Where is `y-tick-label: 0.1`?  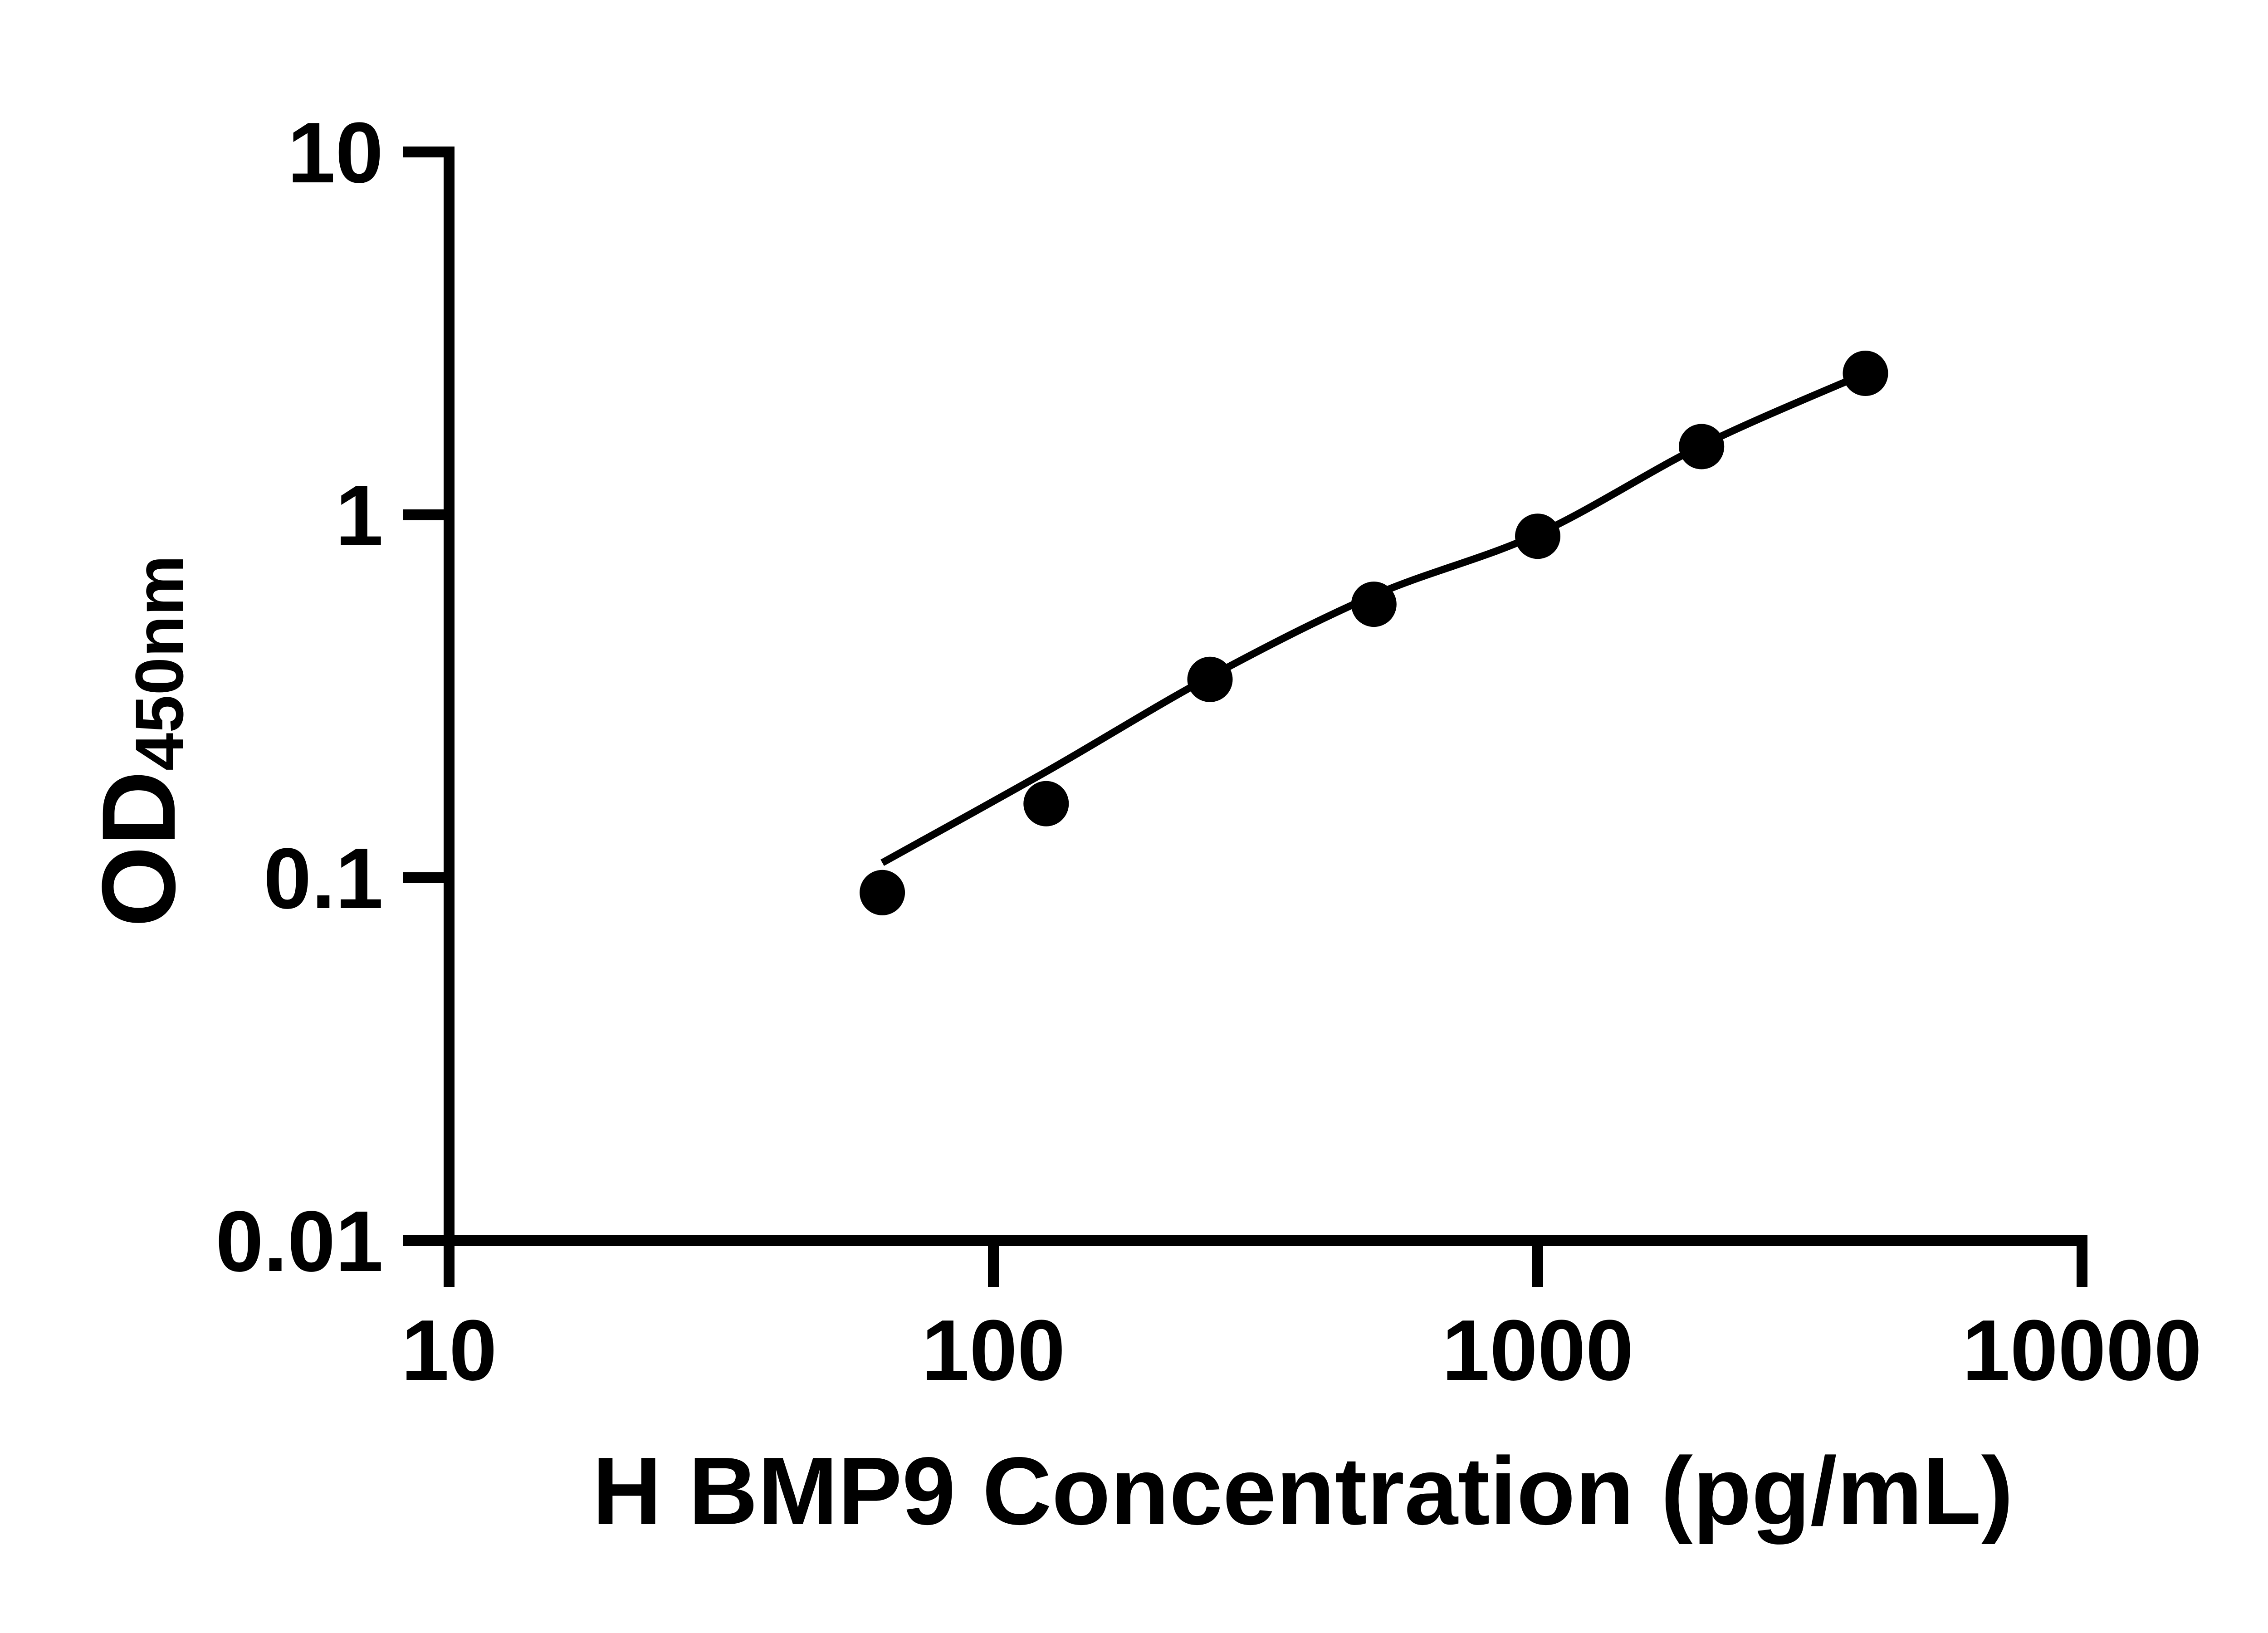 y-tick-label: 0.1 is located at coordinates (324, 879).